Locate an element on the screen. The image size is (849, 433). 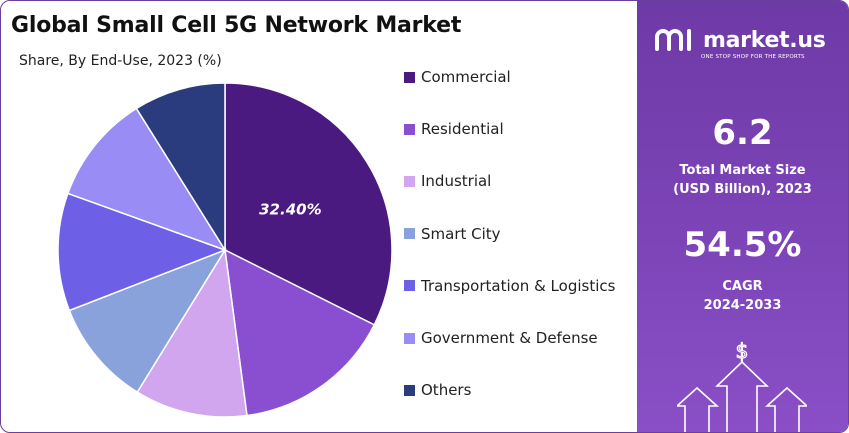
market-size-label-1: Total Market Size is located at coordinates (742, 170).